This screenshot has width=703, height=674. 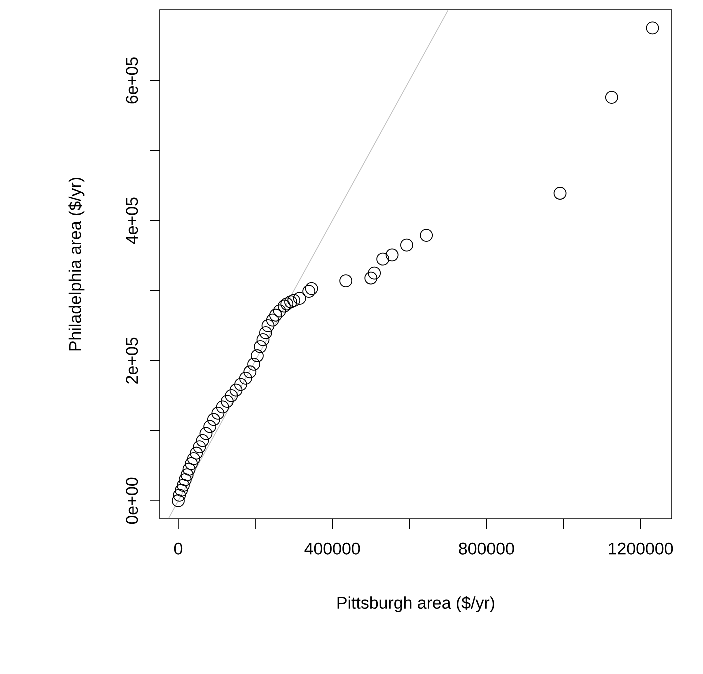 I want to click on y-axis-title: Philadelphia area ($/yr), so click(x=76, y=264).